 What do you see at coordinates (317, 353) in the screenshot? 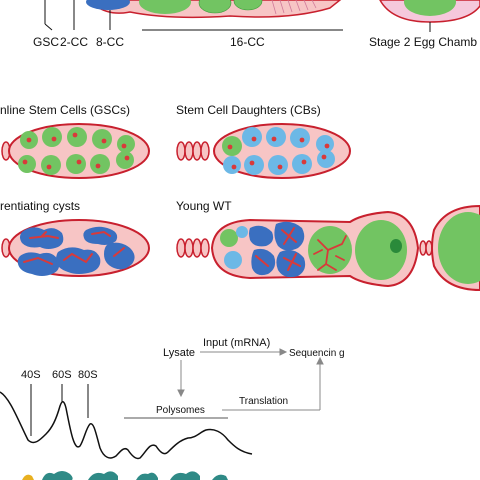
I see `sequencing-label: Sequencin g` at bounding box center [317, 353].